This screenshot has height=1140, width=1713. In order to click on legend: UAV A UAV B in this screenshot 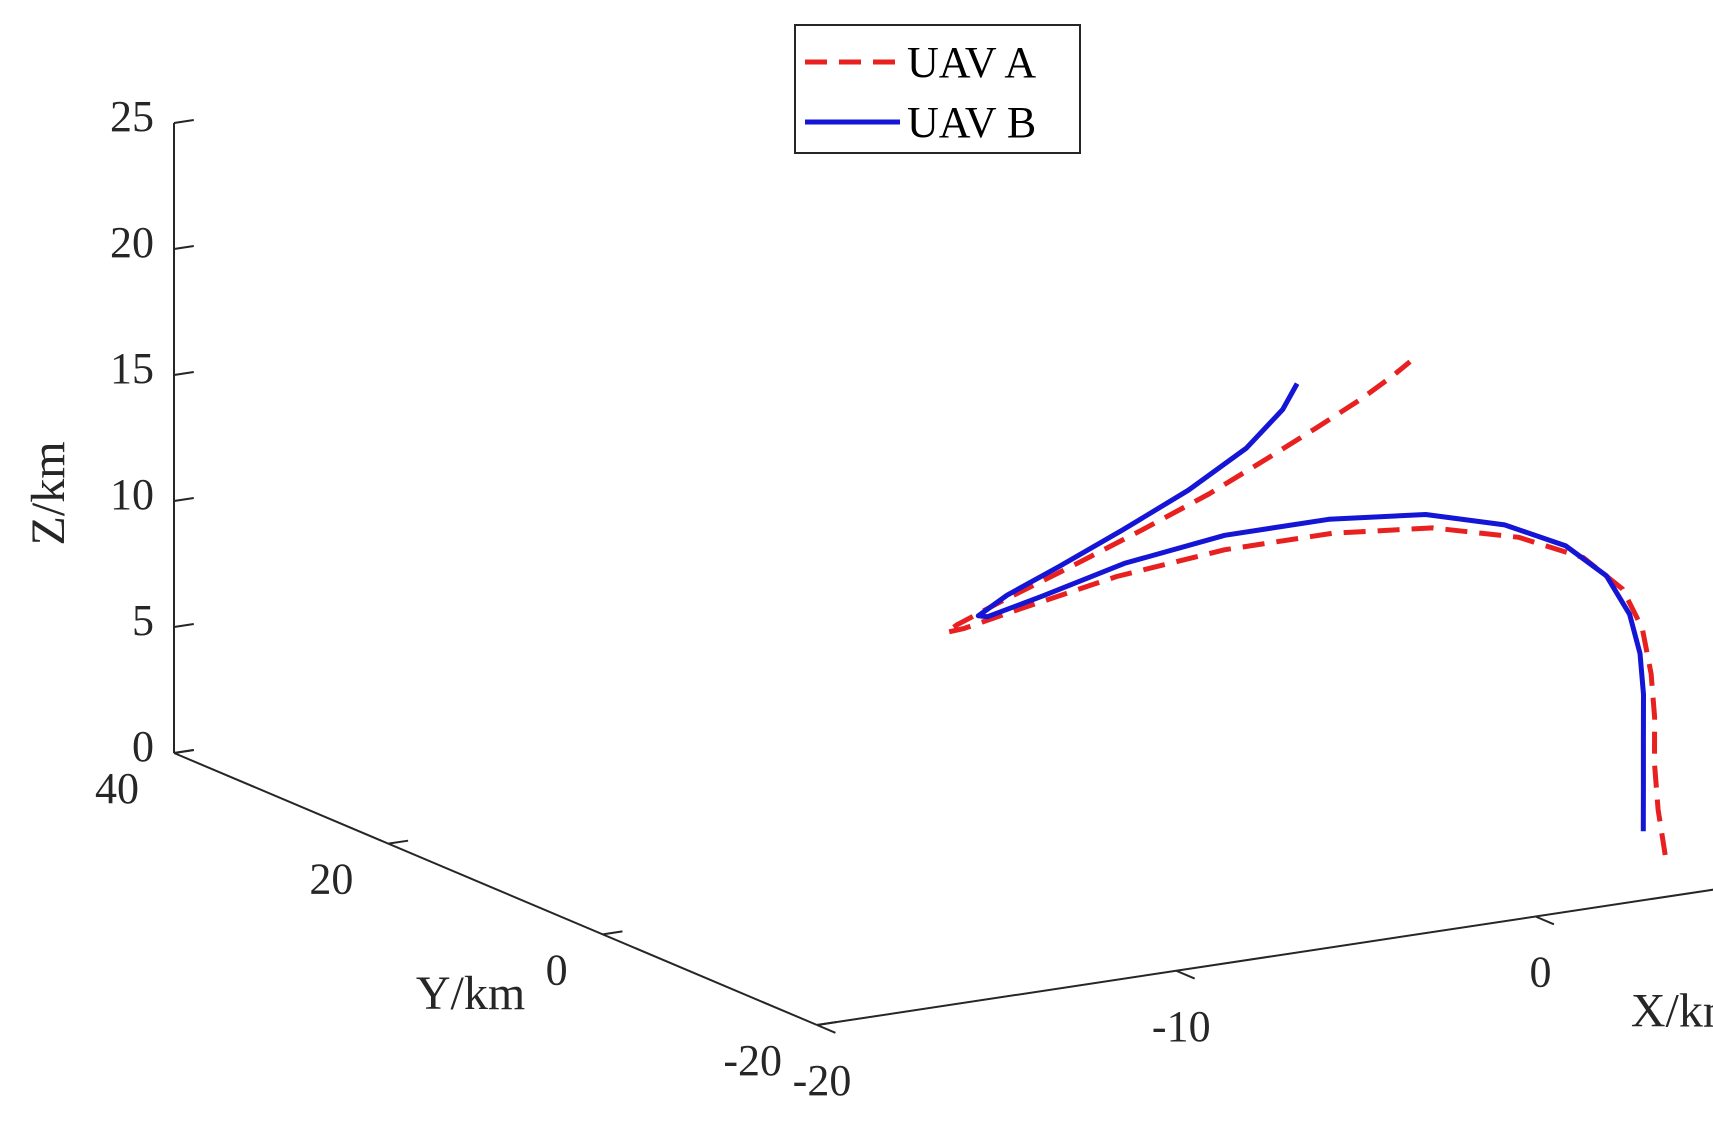, I will do `click(937, 89)`.